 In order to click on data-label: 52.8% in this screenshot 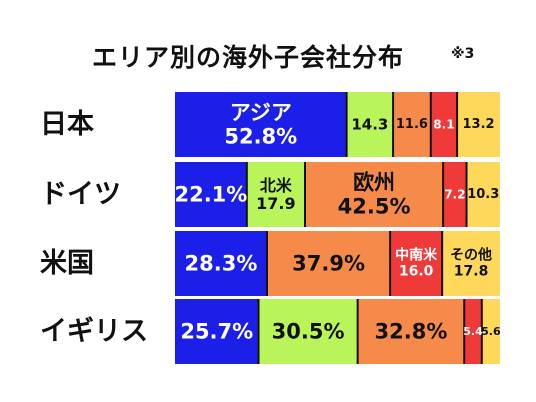, I will do `click(260, 137)`.